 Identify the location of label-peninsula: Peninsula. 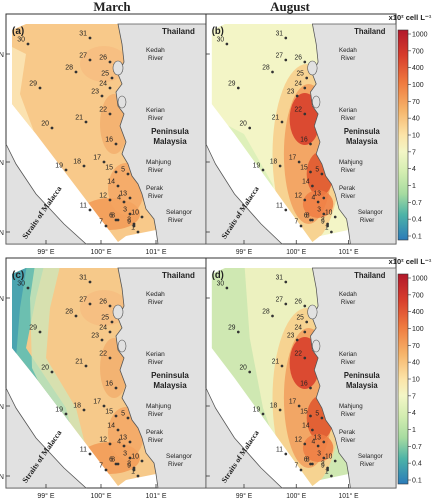
(362, 375).